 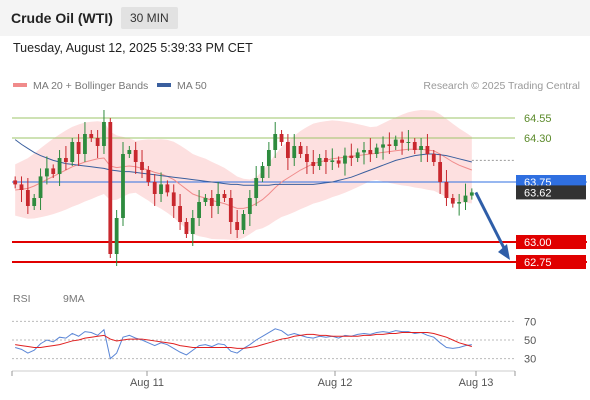 What do you see at coordinates (335, 383) in the screenshot?
I see `x-tick-label: Aug 12` at bounding box center [335, 383].